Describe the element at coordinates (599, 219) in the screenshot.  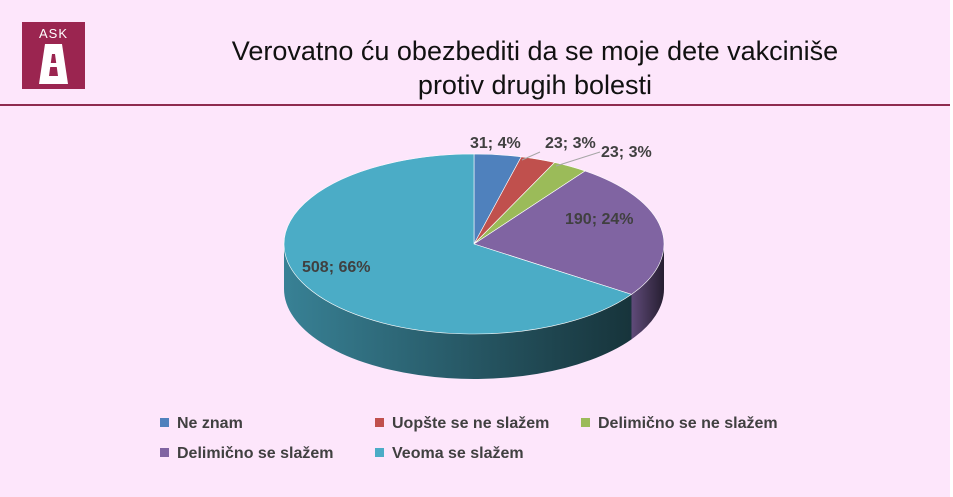
I see `data-label-4: 190; 24%` at that location.